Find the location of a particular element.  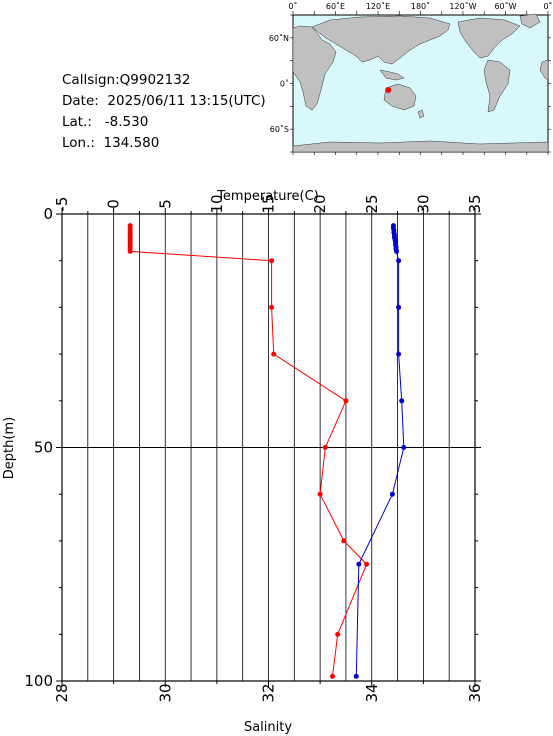

salinity-axis-label: Salinity is located at coordinates (268, 727).